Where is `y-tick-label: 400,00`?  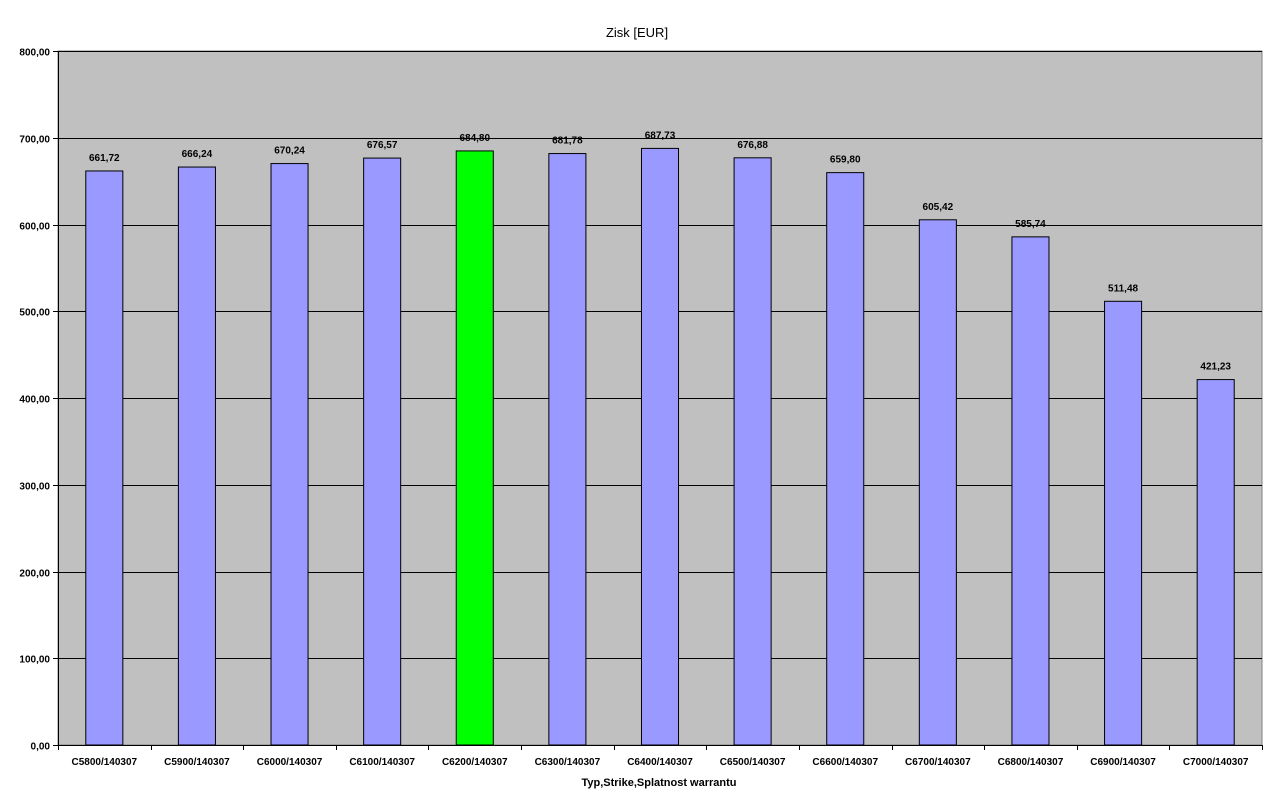 y-tick-label: 400,00 is located at coordinates (34, 400).